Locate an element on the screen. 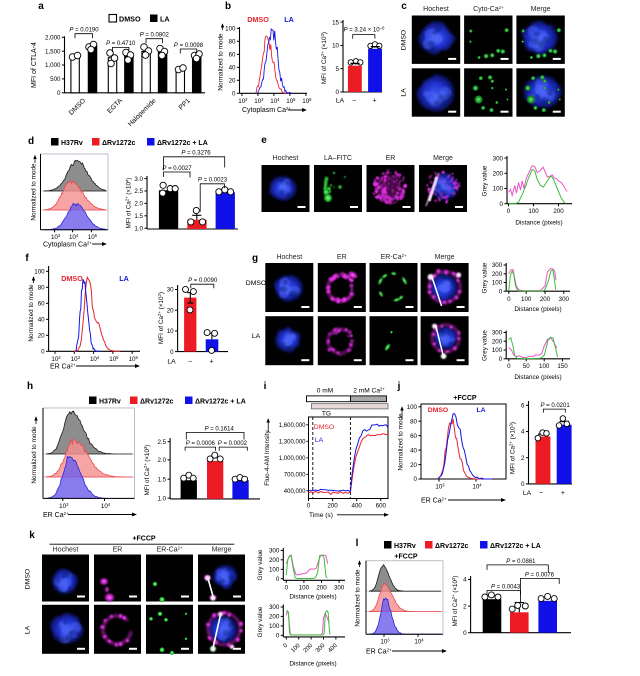  svg-text: i is located at coordinates (265, 386).